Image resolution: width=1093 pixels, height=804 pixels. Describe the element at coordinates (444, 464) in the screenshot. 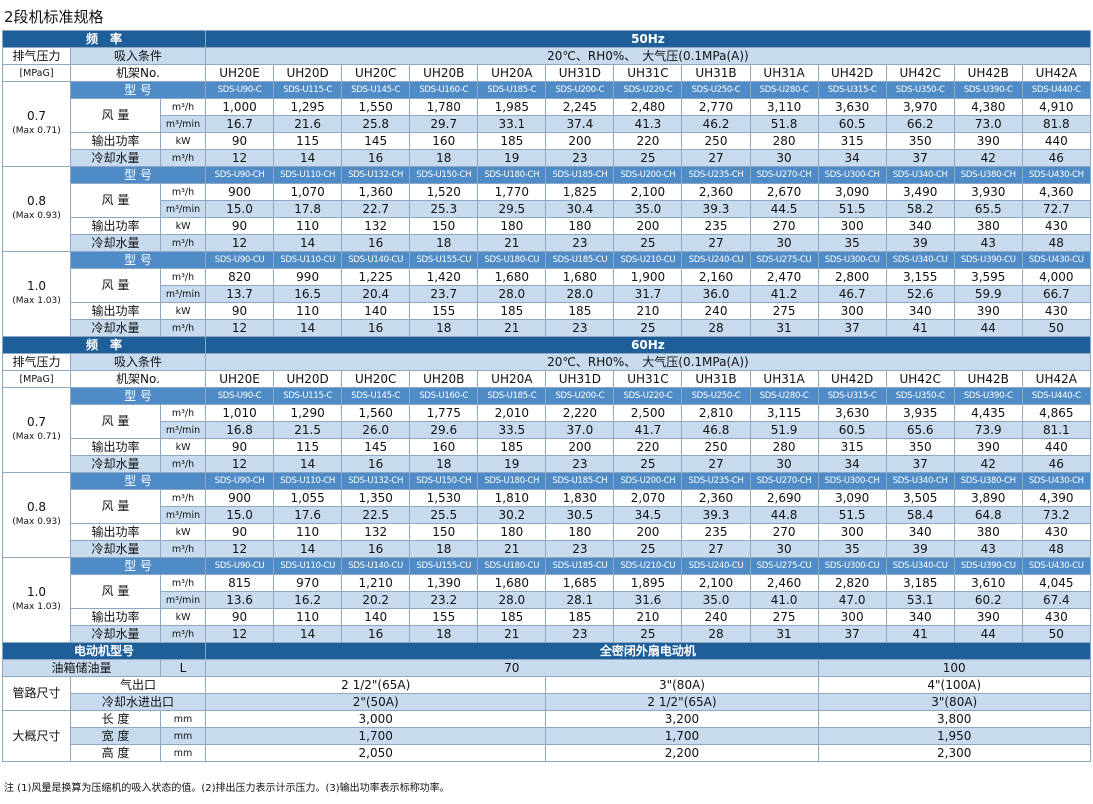

I see `value: 18` at that location.